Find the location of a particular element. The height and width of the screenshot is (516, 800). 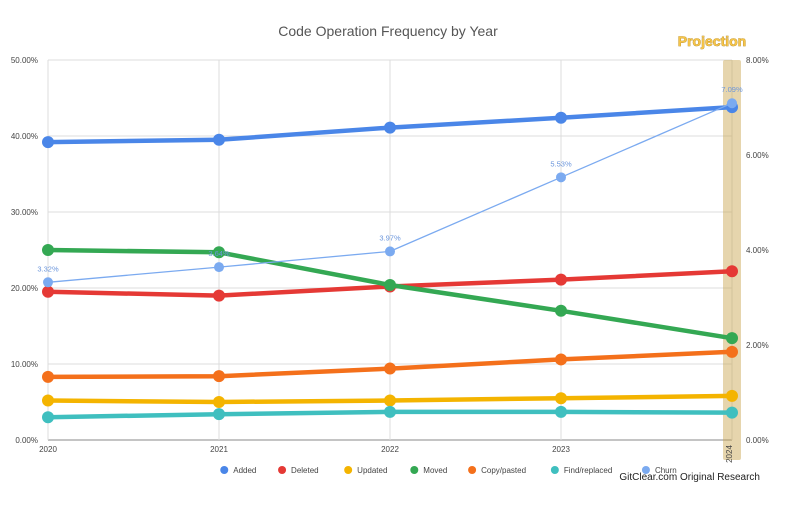

y-right-tick-label: 2.00% is located at coordinates (757, 345).